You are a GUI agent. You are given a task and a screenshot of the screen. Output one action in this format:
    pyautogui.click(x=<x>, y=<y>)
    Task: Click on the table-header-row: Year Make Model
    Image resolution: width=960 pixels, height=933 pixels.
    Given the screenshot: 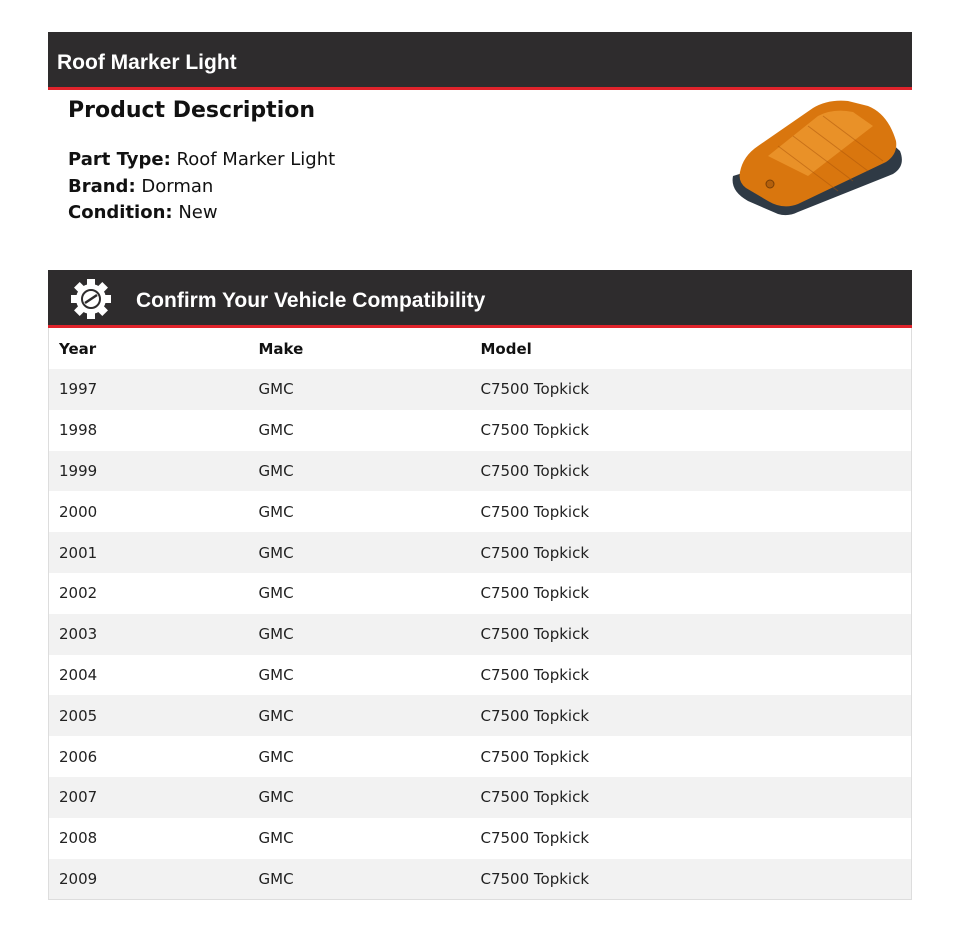 What is the action you would take?
    pyautogui.click(x=480, y=348)
    